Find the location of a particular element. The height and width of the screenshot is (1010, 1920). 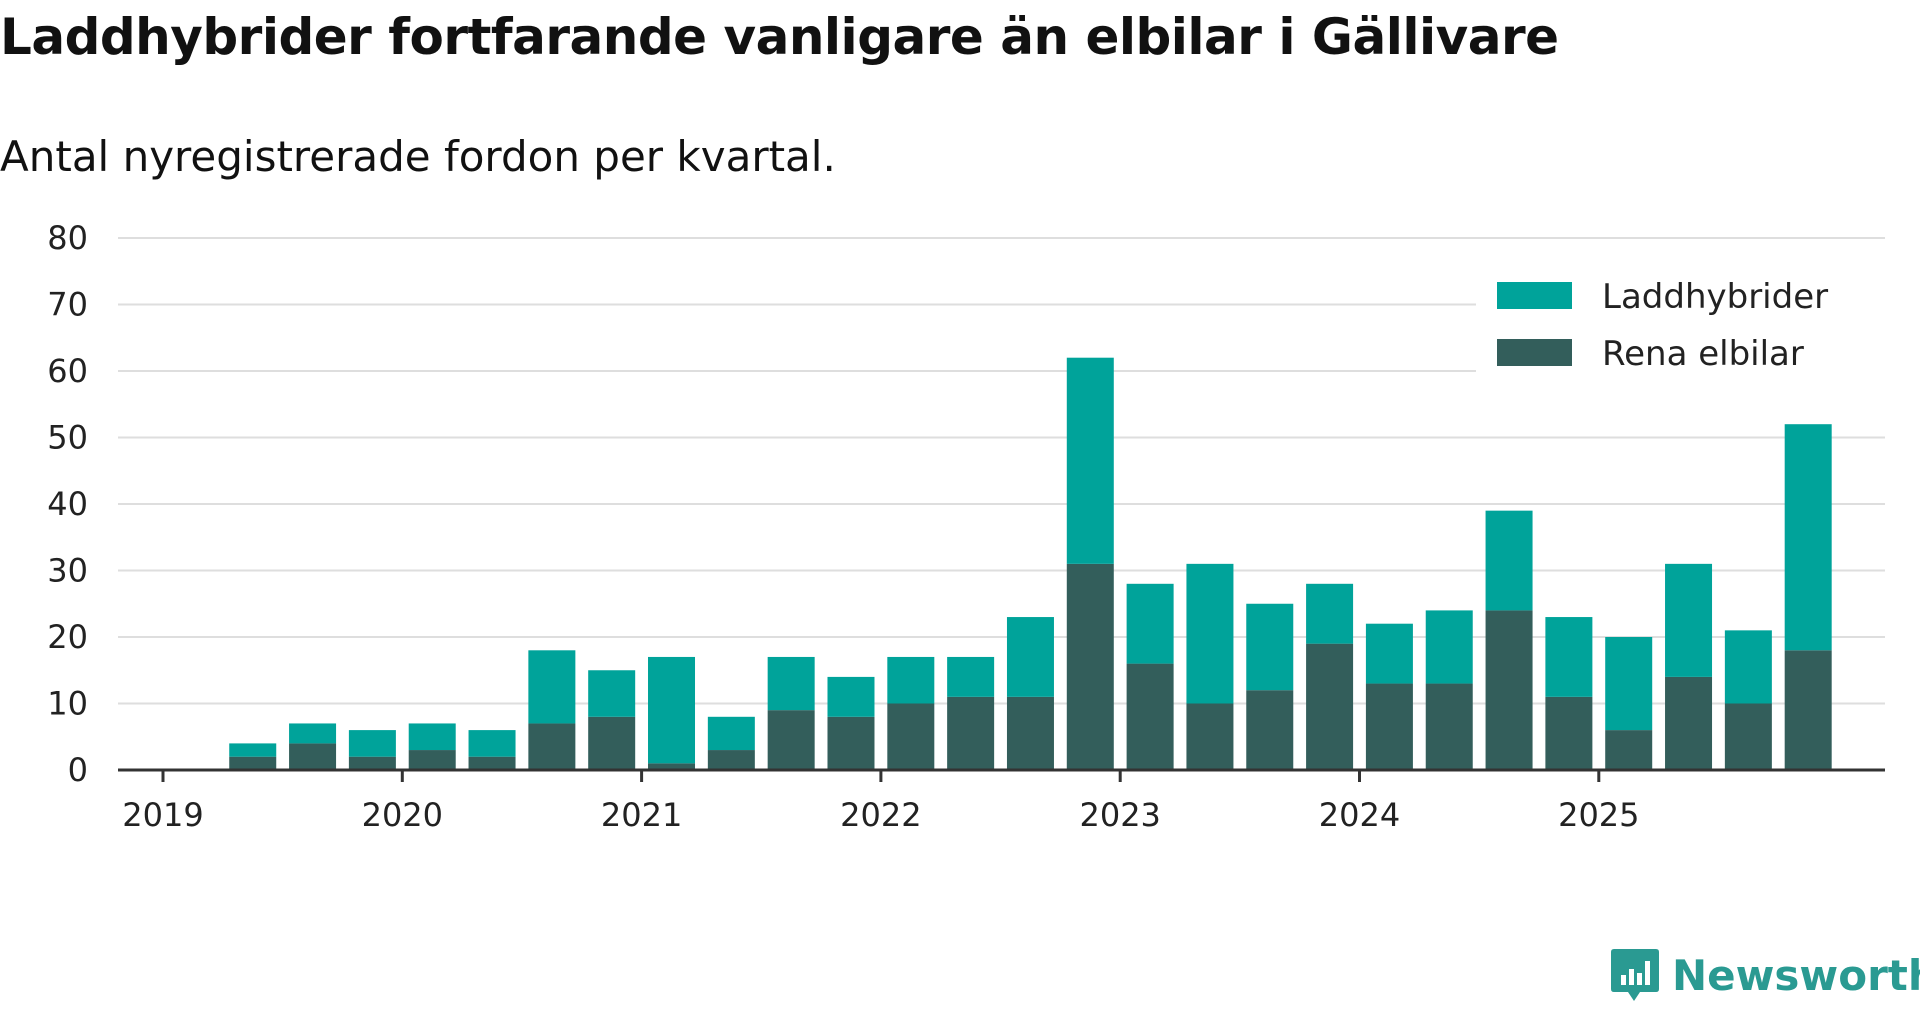

y-tick-label: 0 is located at coordinates (78, 770).